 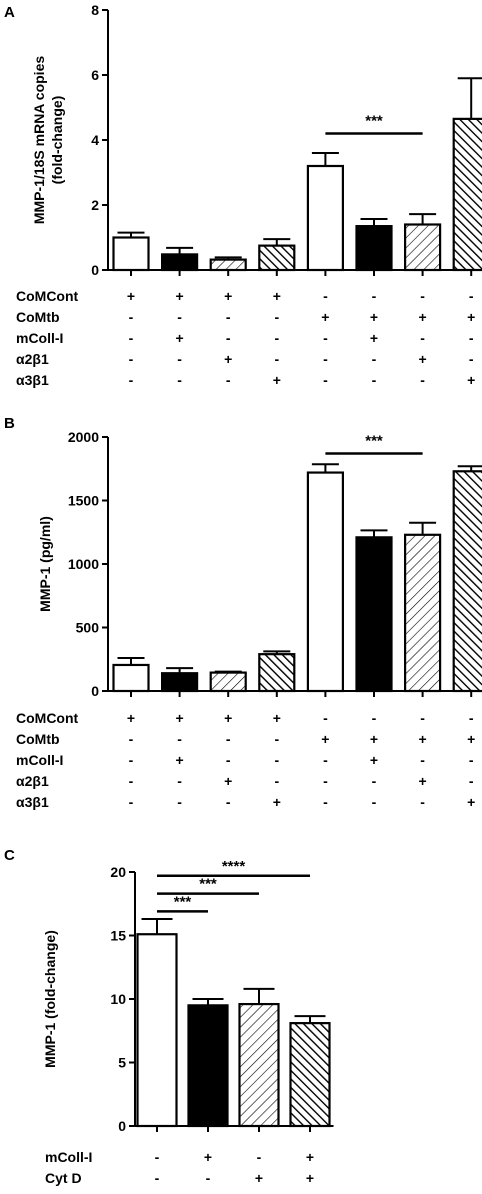 What do you see at coordinates (9, 855) in the screenshot?
I see `panel-letter: C` at bounding box center [9, 855].